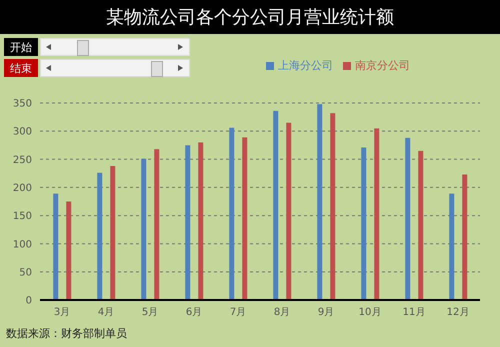 Image resolution: width=500 pixels, height=347 pixels. Describe the element at coordinates (66, 333) in the screenshot. I see `source-note: 数据来源：财务部制单员` at that location.